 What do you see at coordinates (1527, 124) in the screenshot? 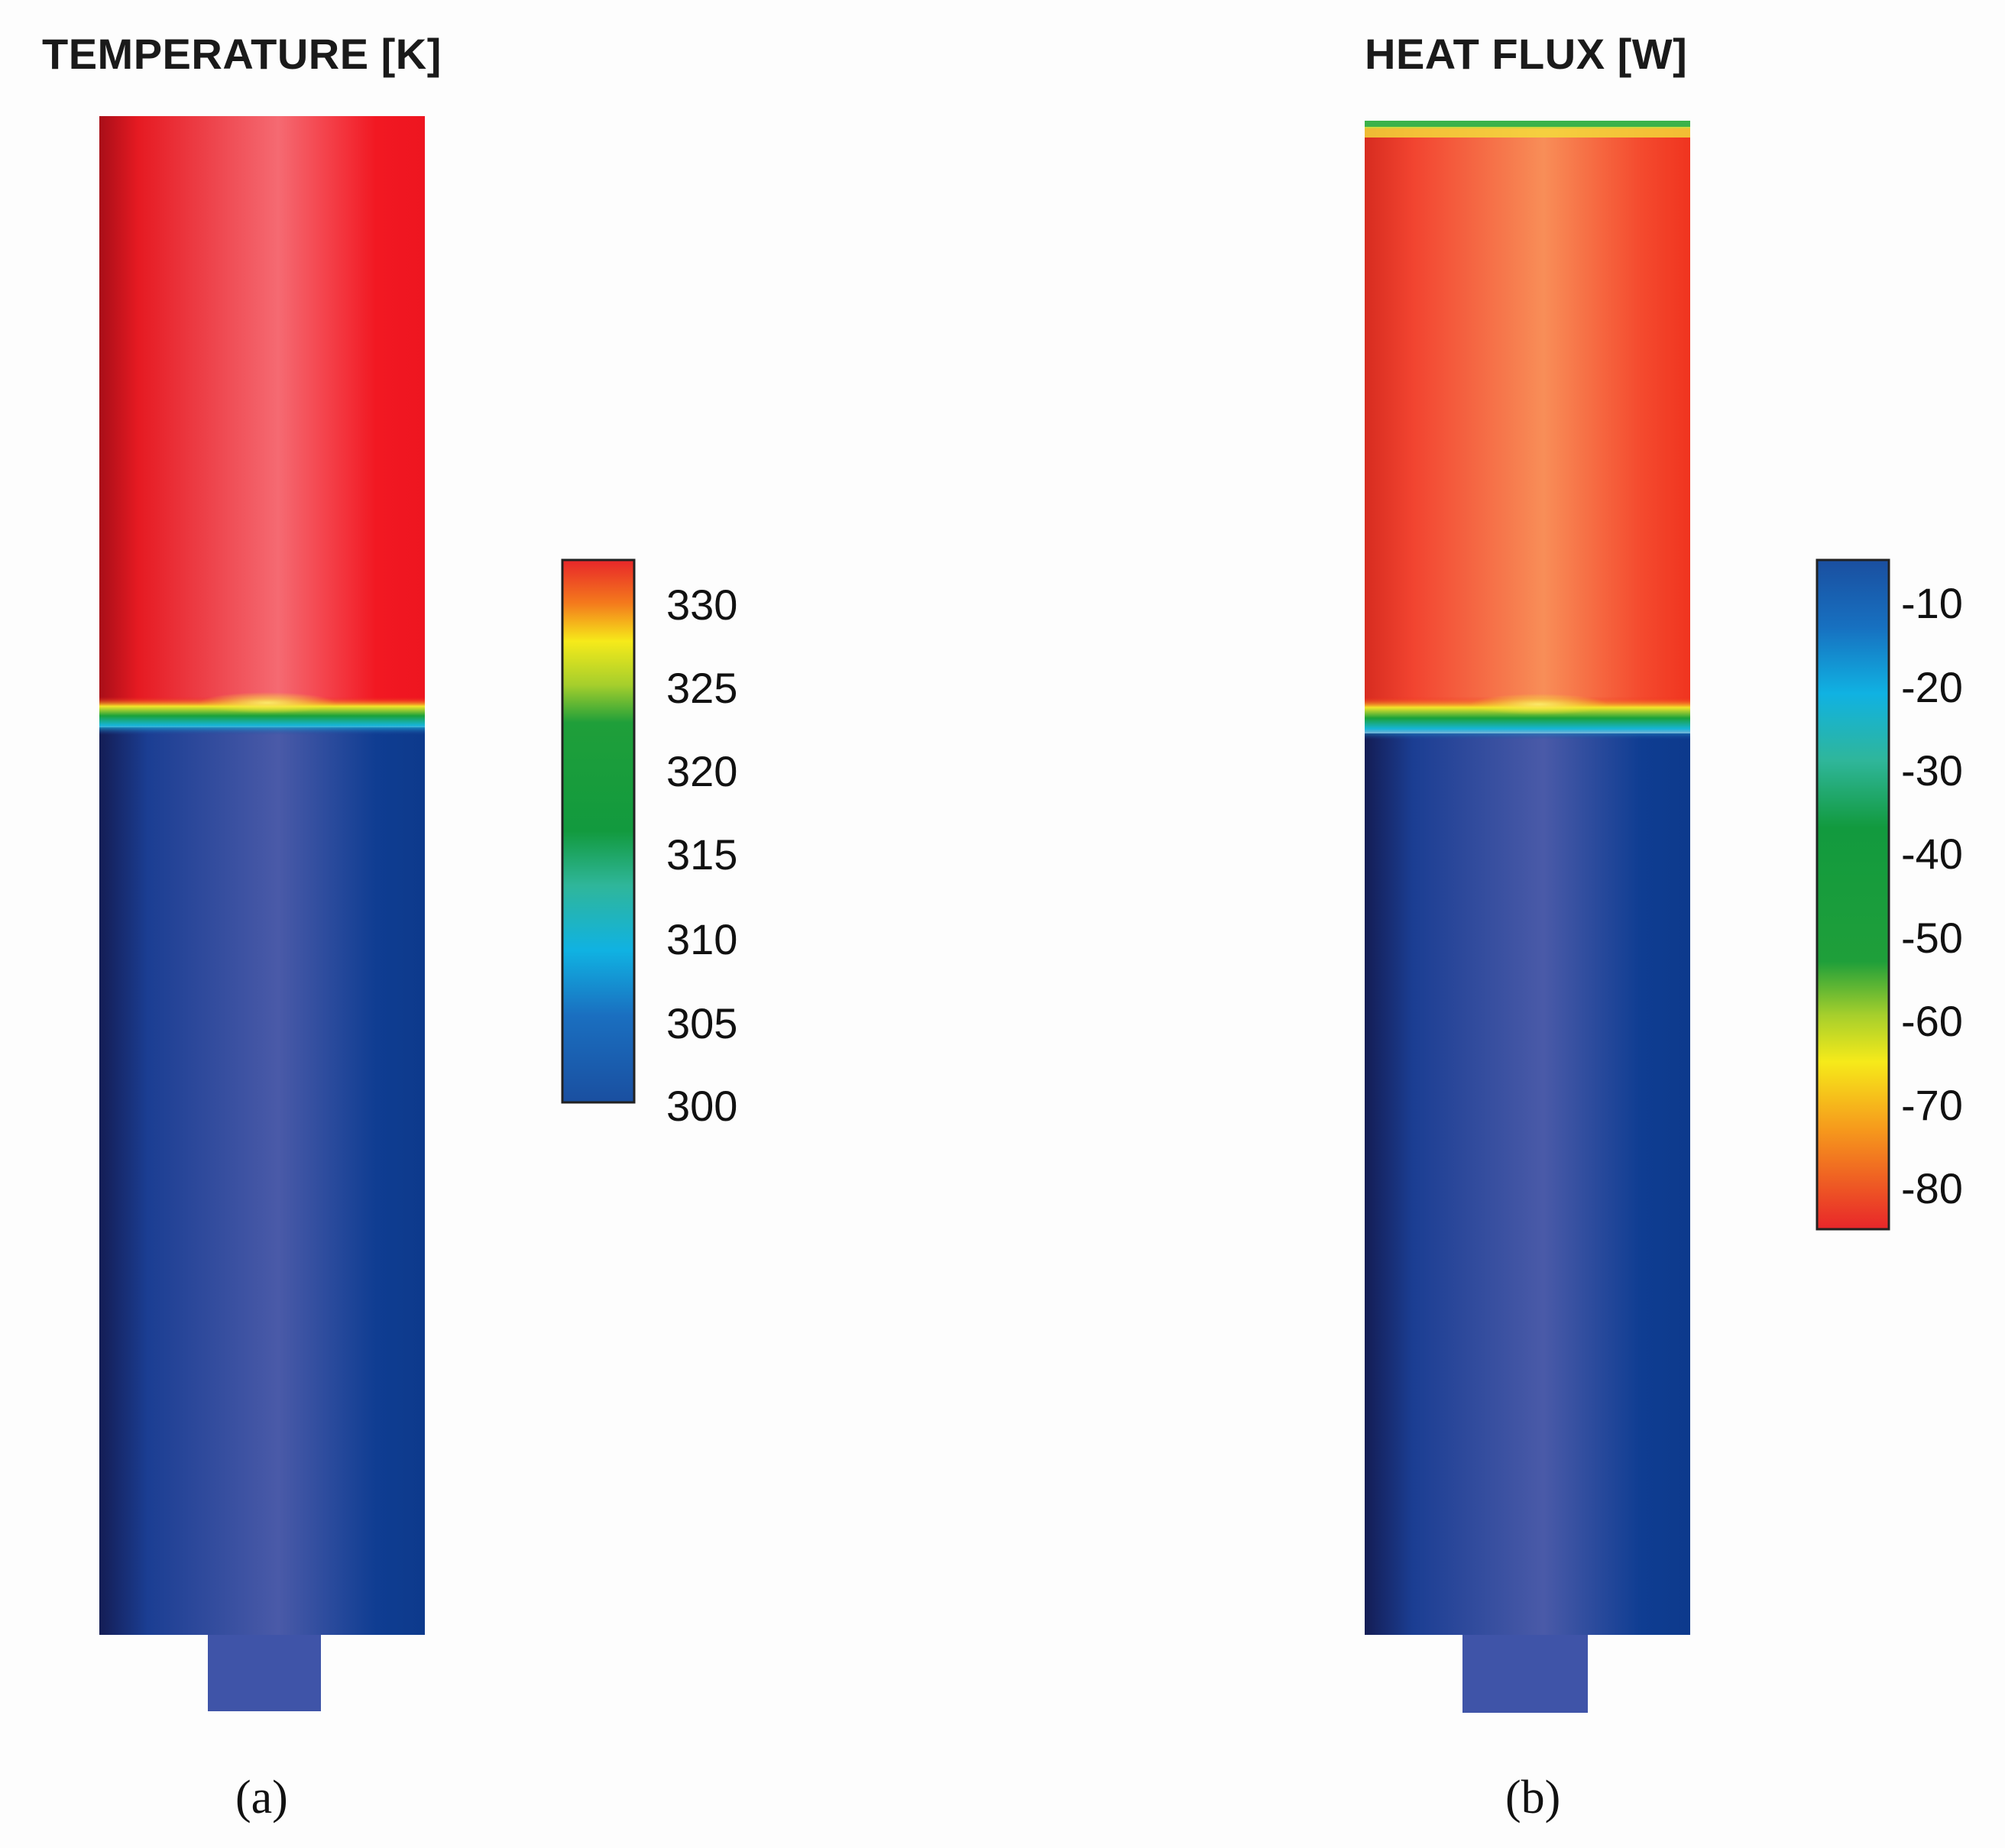
I see `top-rim-b` at bounding box center [1527, 124].